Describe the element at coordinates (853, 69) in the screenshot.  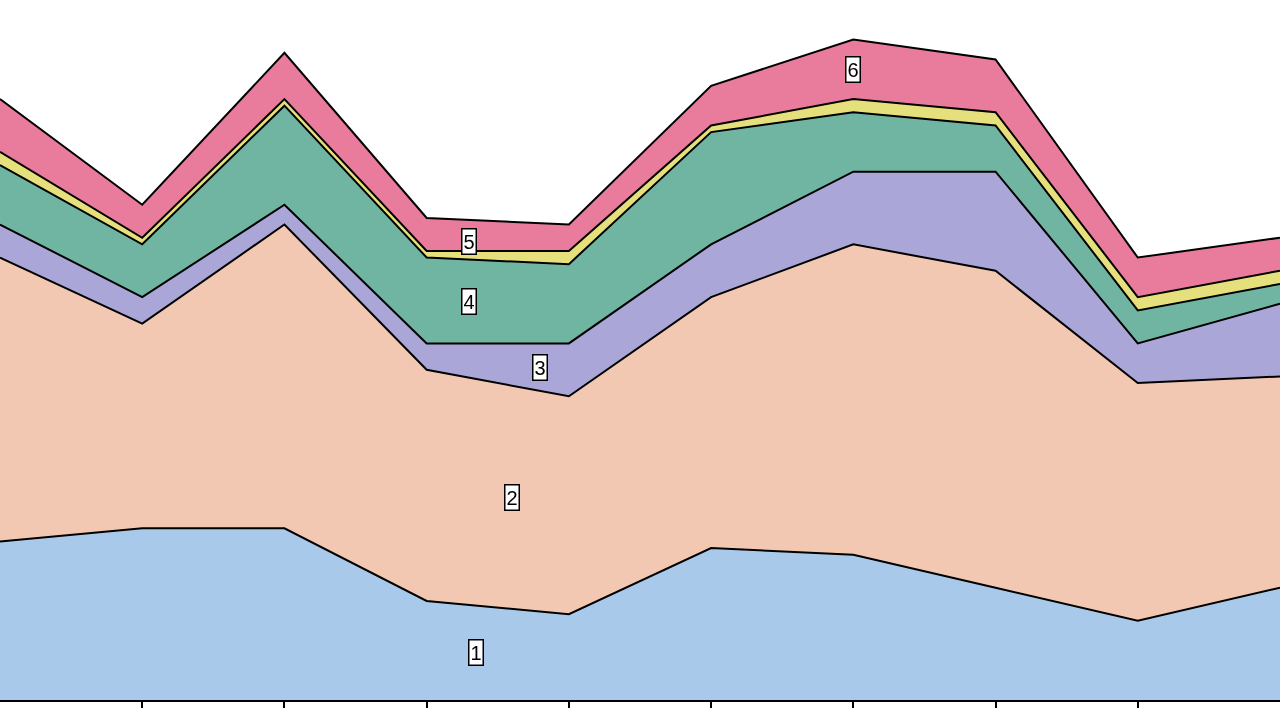
I see `series-label: 6` at that location.